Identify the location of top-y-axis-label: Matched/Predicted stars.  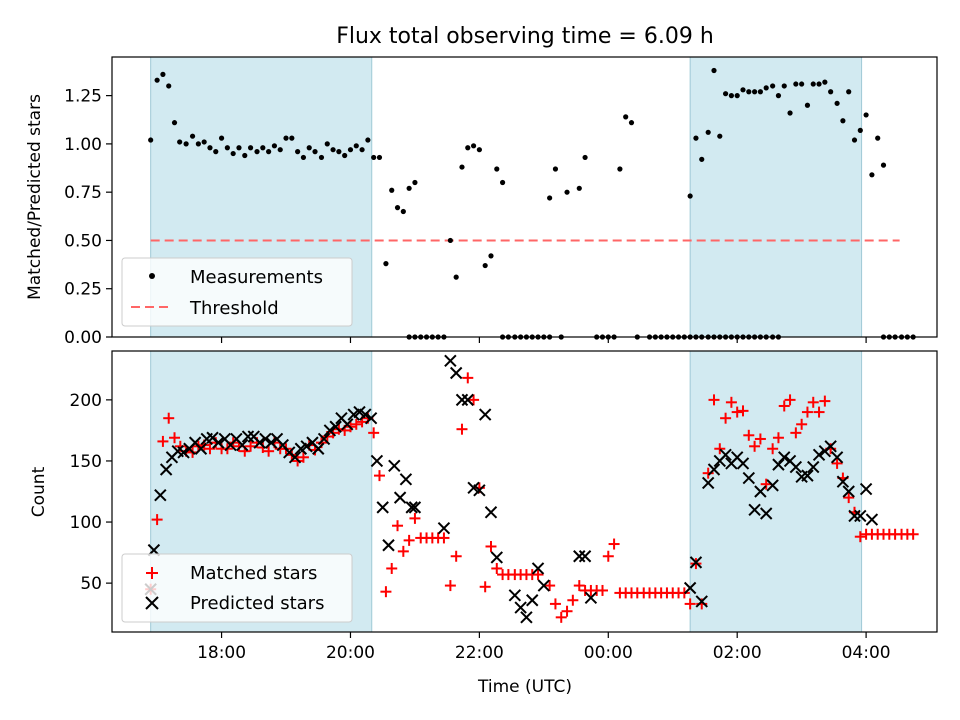
(35, 197).